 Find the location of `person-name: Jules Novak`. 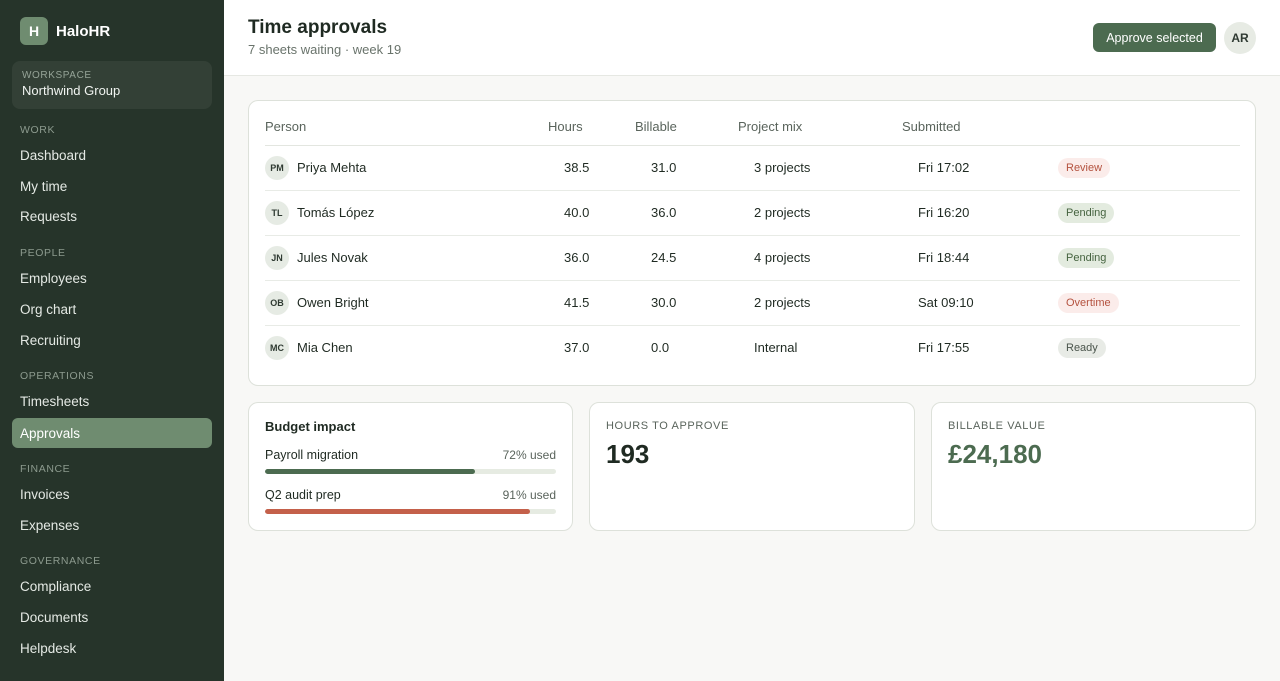

person-name: Jules Novak is located at coordinates (332, 257).